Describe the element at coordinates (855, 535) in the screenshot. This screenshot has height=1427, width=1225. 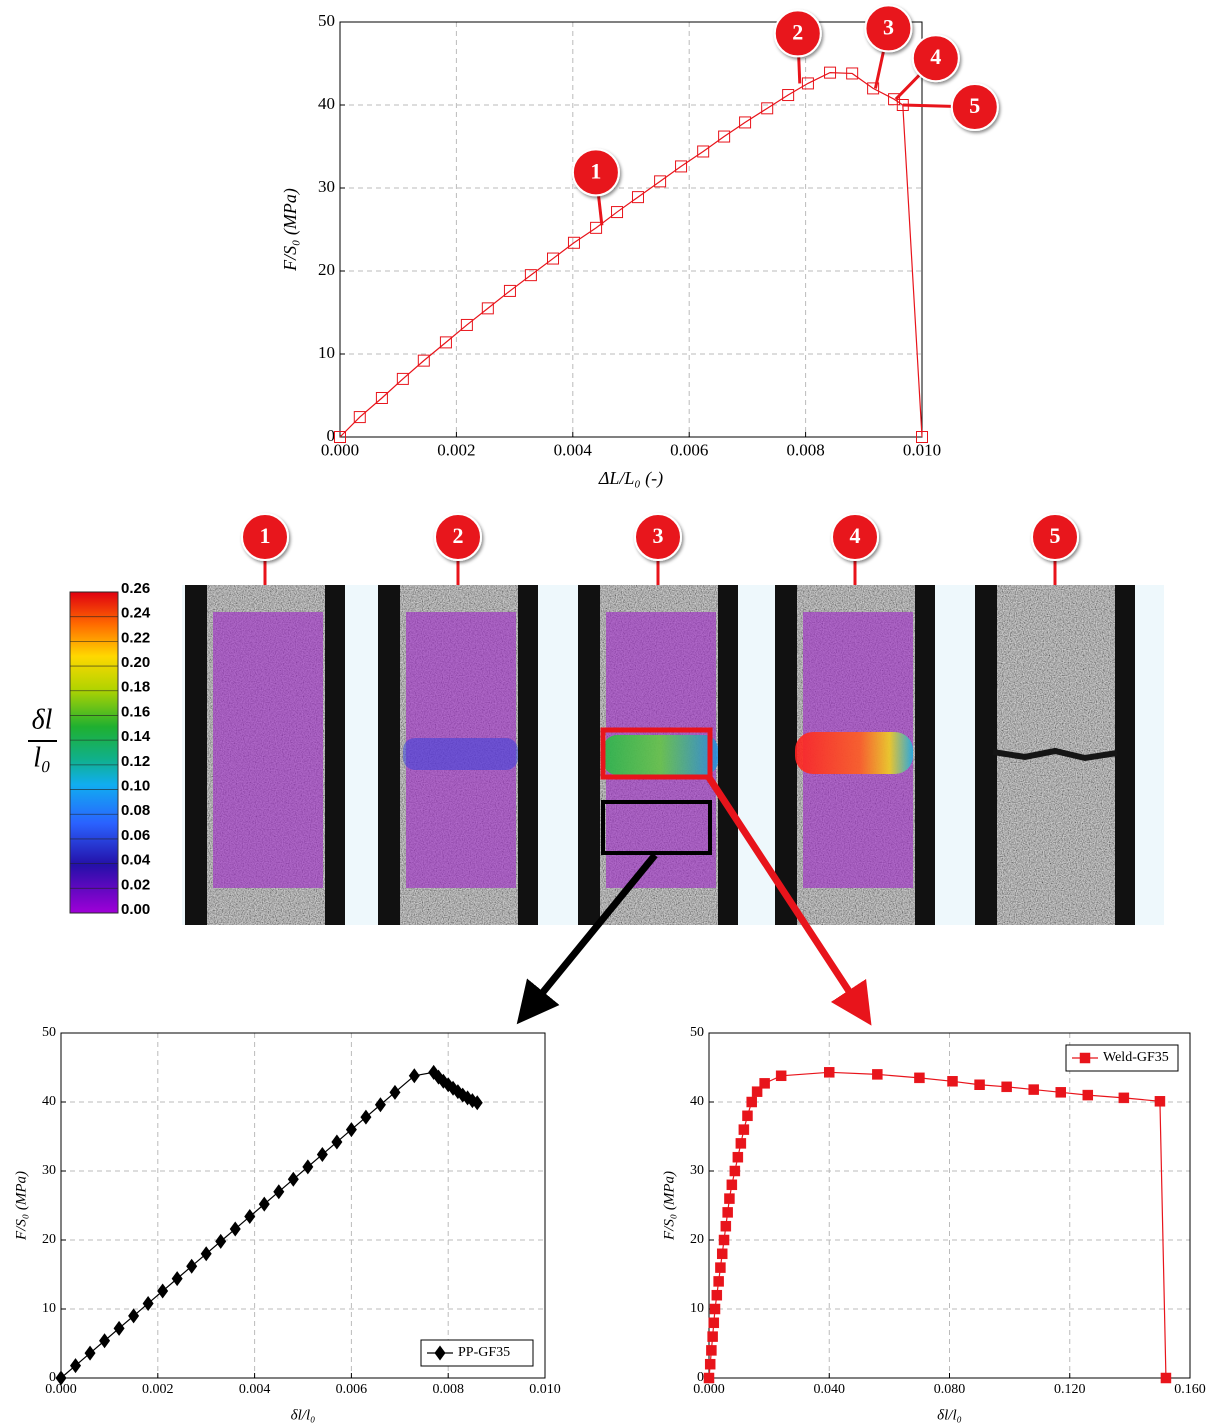
I see `snapshot-label: 4` at that location.